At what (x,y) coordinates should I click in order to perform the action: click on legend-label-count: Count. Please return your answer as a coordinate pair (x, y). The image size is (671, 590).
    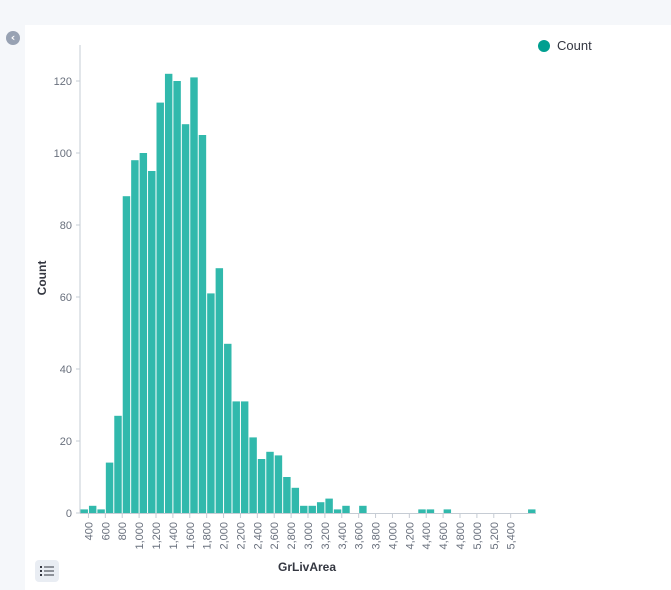
    Looking at the image, I should click on (574, 45).